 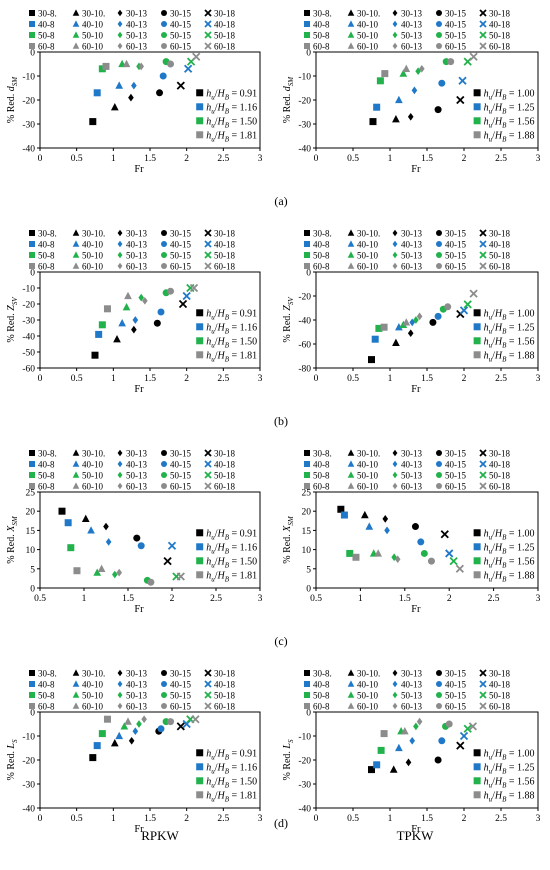 What do you see at coordinates (180, 674) in the screenshot?
I see `legend-label: 30-15` at bounding box center [180, 674].